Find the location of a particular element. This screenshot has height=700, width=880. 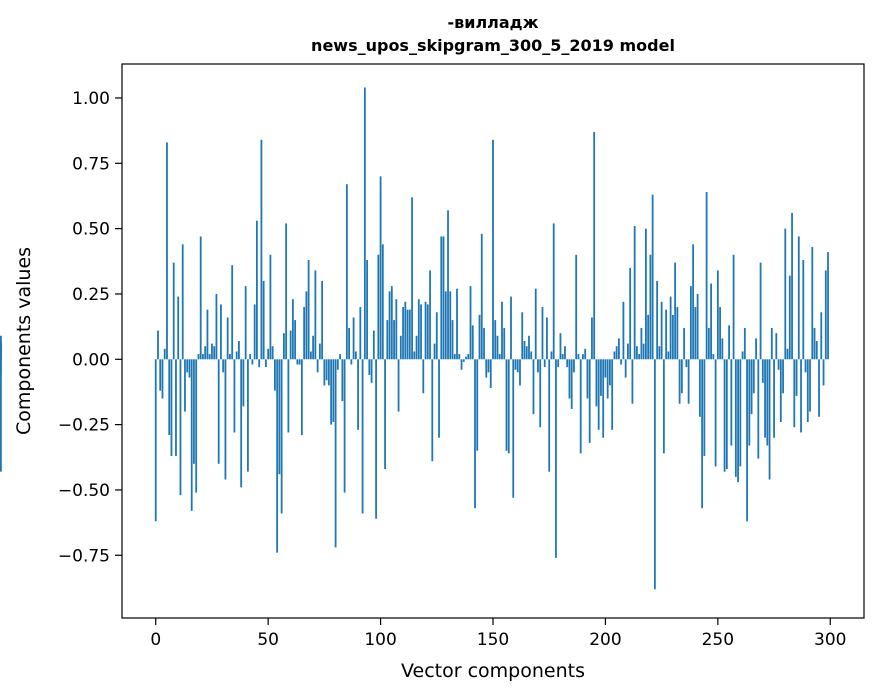

x-tick-label: 250 is located at coordinates (718, 640).